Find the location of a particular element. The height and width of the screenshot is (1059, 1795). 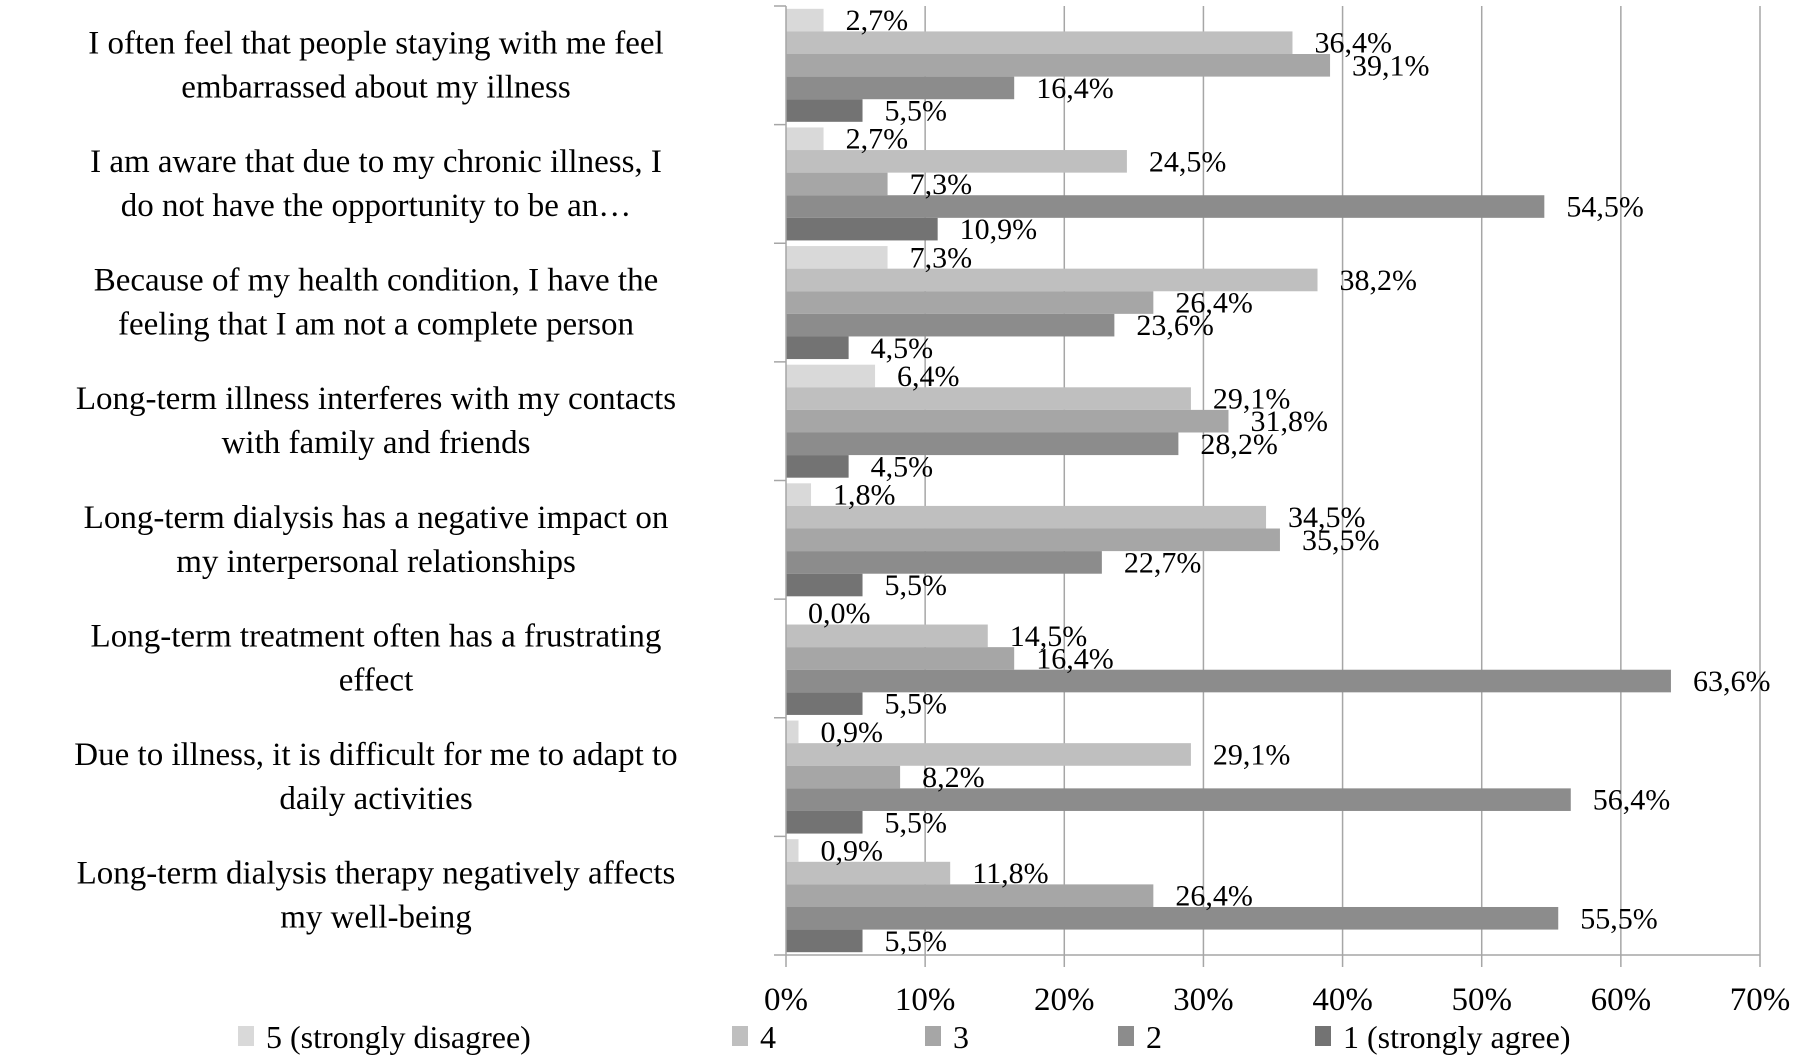

x-tick-label: 60% is located at coordinates (1621, 1000).